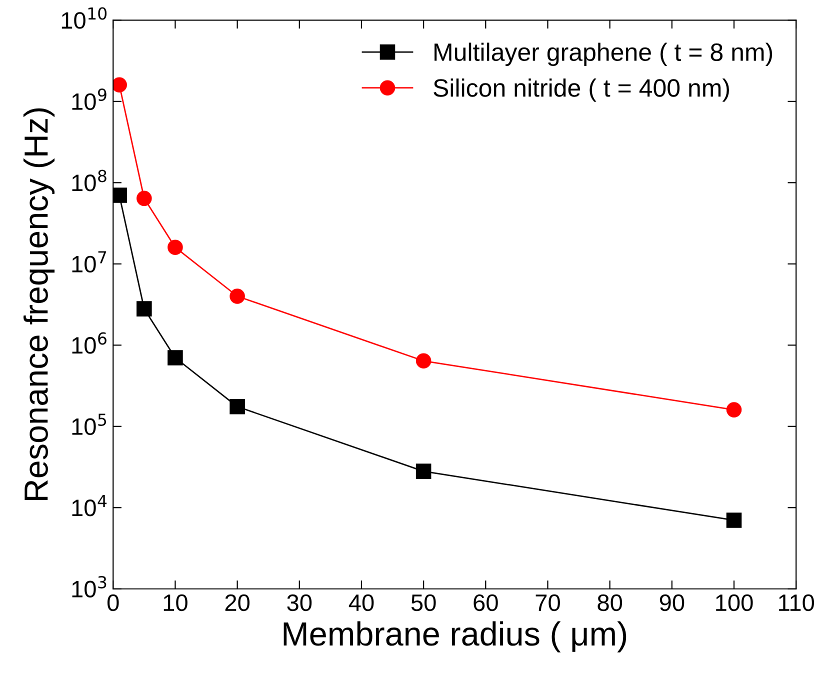  Describe the element at coordinates (237, 603) in the screenshot. I see `x-tick-label: 20` at that location.